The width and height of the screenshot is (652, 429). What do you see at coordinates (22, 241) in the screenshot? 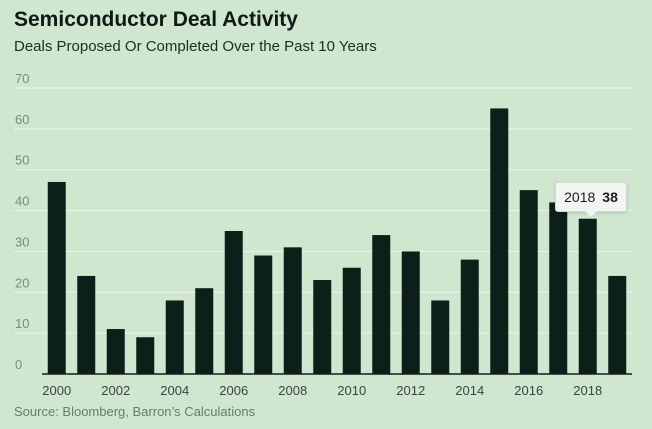
I see `y-tick-label: 30` at bounding box center [22, 241].